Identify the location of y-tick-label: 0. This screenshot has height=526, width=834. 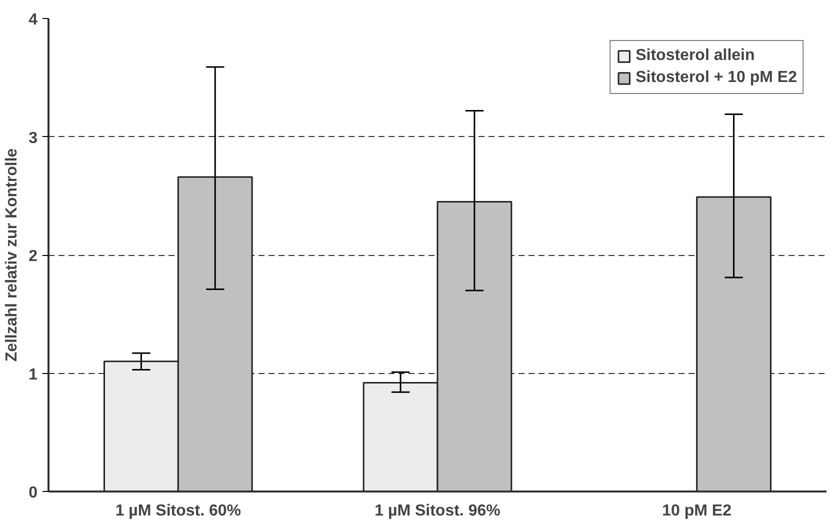
(33, 493).